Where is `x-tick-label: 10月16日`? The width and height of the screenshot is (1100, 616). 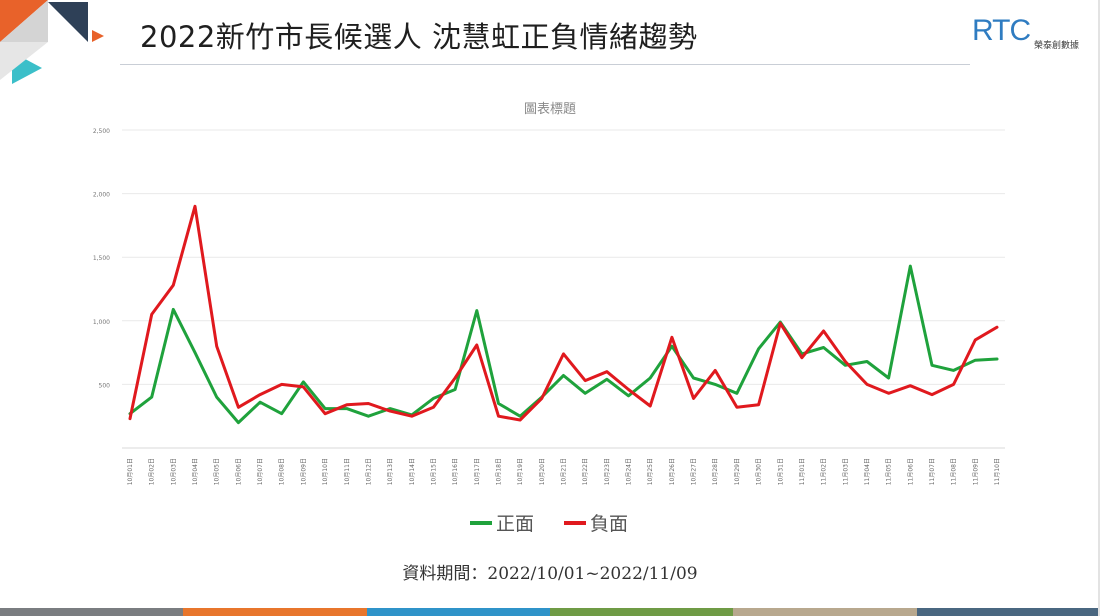 x-tick-label: 10月16日 is located at coordinates (455, 471).